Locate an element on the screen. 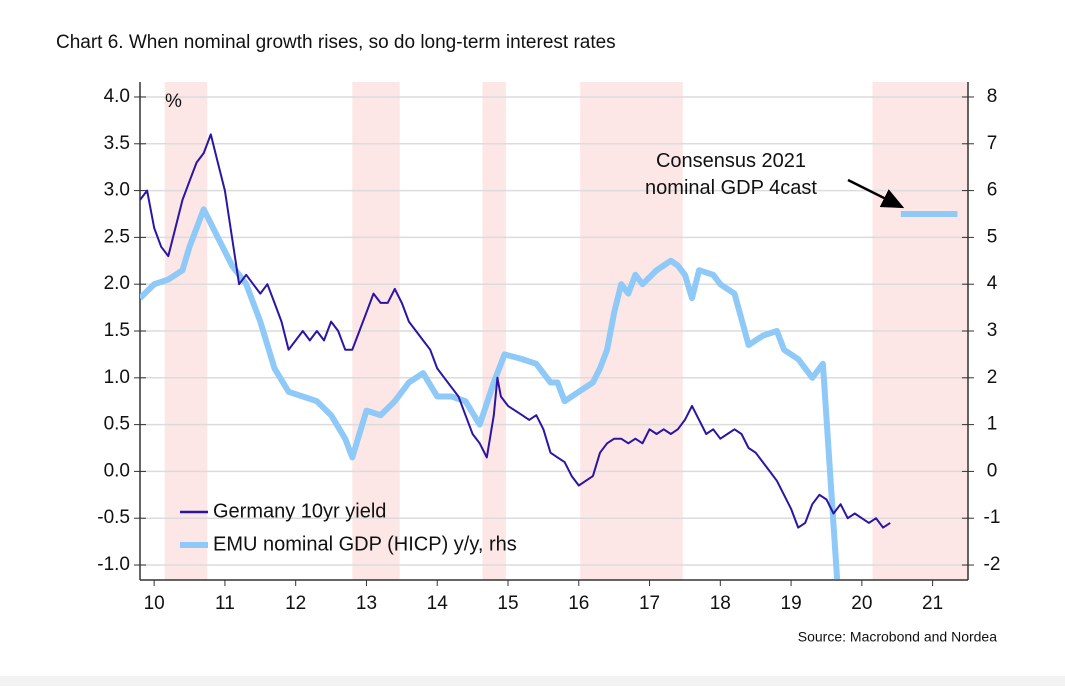  annotation-arrow is located at coordinates (876, 193).